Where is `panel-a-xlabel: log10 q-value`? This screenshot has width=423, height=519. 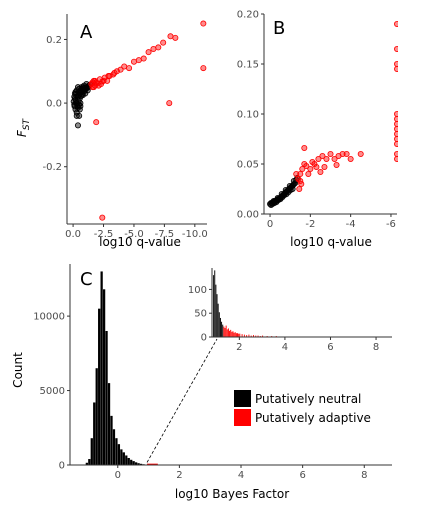
panel-a-xlabel: log10 q-value is located at coordinates (140, 242).